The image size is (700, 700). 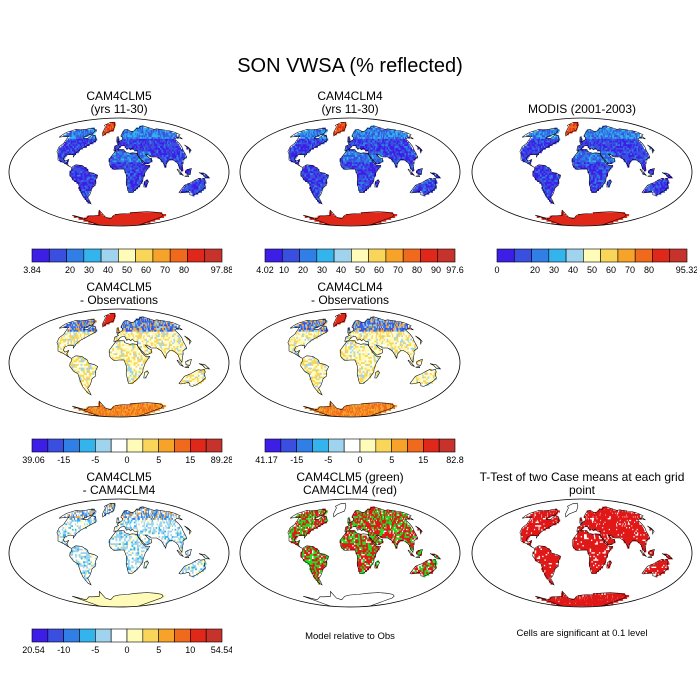 What do you see at coordinates (455, 460) in the screenshot?
I see `colorbar-tick-label: 82.8` at bounding box center [455, 460].